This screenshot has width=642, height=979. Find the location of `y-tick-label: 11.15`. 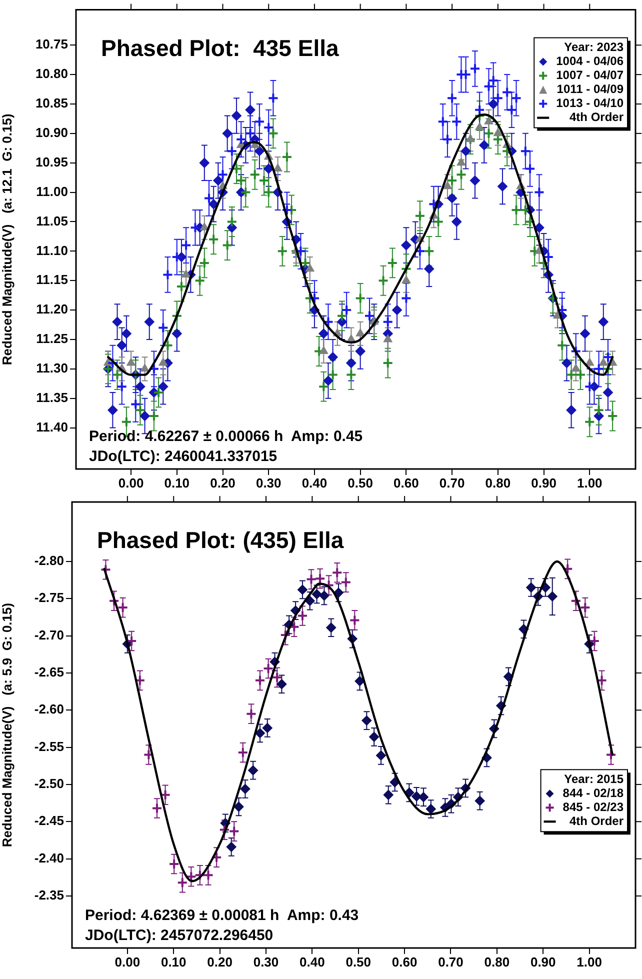

y-tick-label: 11.15 is located at coordinates (52, 280).